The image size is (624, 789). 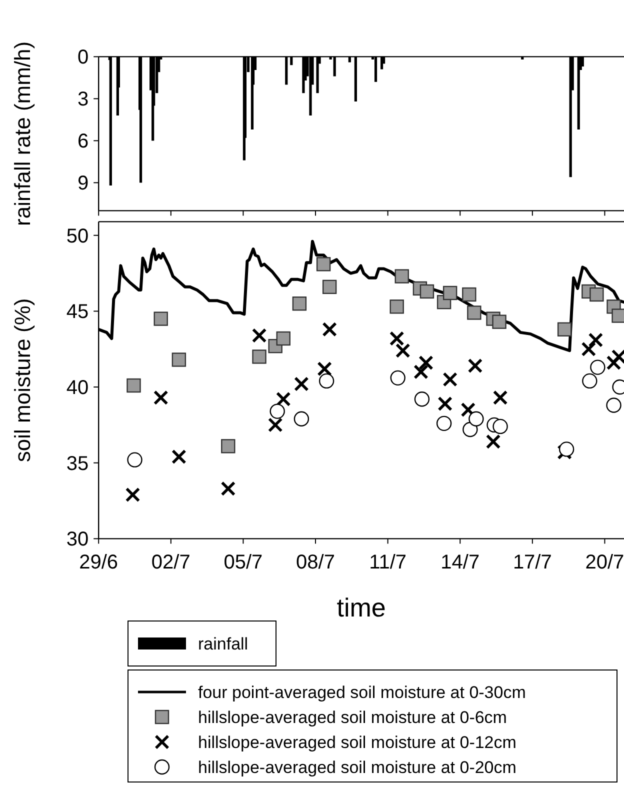 What do you see at coordinates (532, 563) in the screenshot?
I see `x-tick-label: 17/7` at bounding box center [532, 563].